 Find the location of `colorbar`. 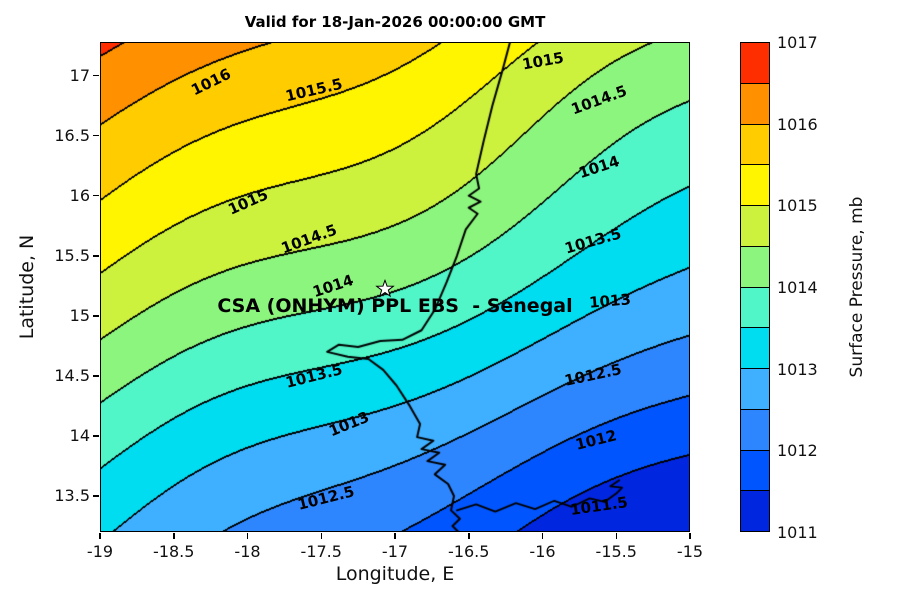

colorbar is located at coordinates (755, 287).